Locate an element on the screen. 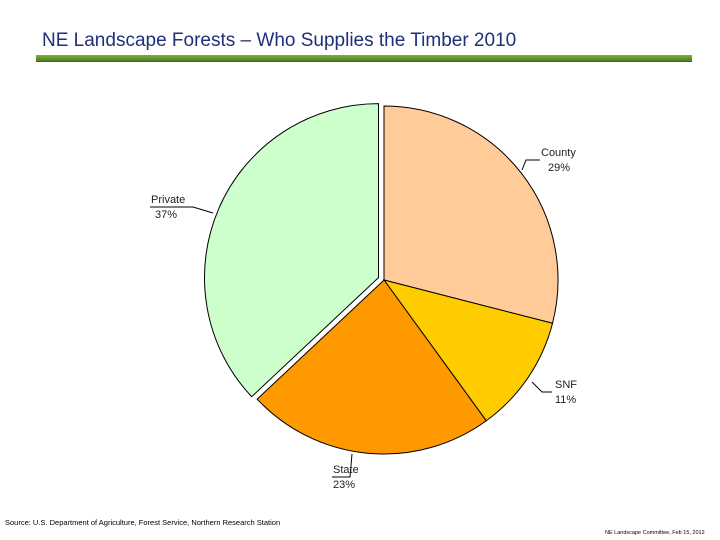  title-divider is located at coordinates (364, 58).